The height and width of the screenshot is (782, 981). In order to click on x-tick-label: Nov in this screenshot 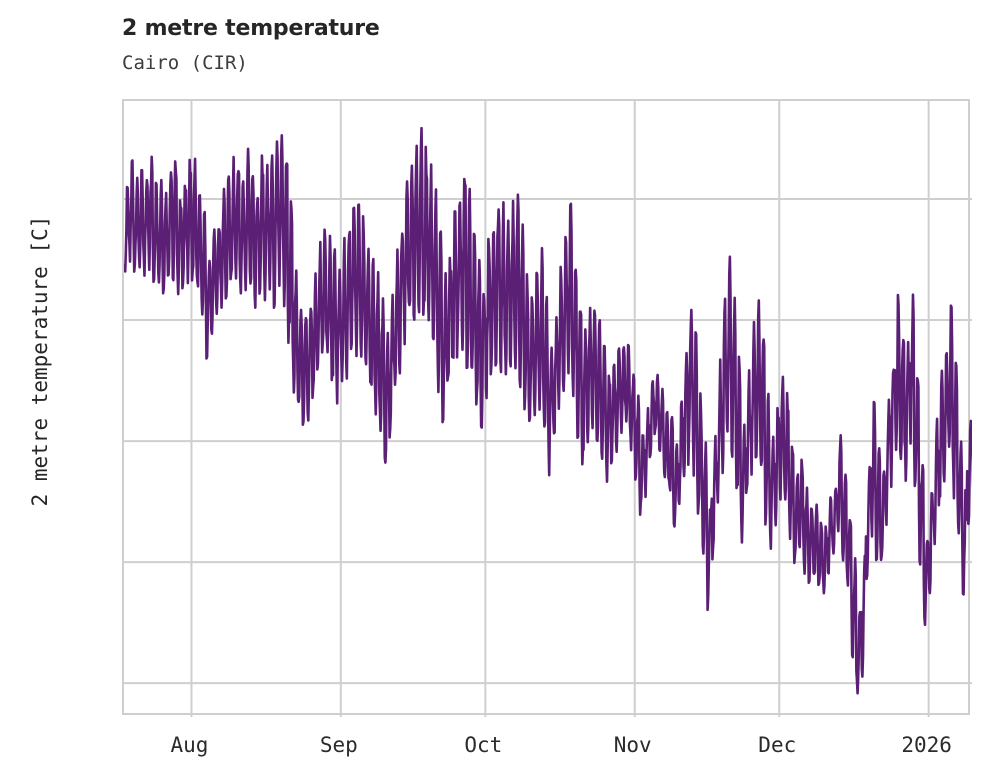, I will do `click(632, 745)`.